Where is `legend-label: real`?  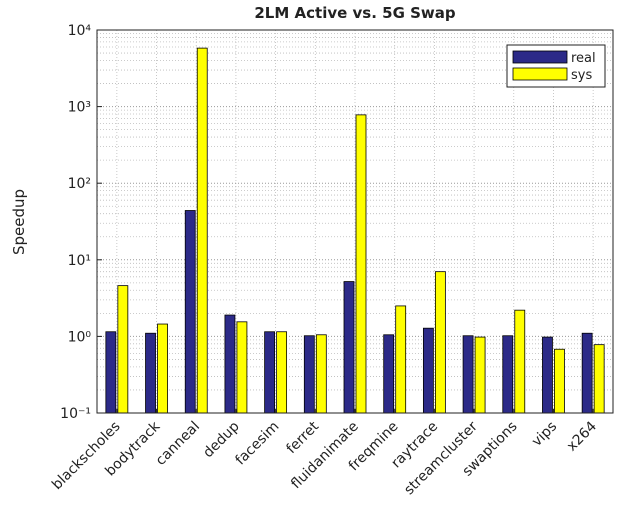 legend-label: real is located at coordinates (583, 58).